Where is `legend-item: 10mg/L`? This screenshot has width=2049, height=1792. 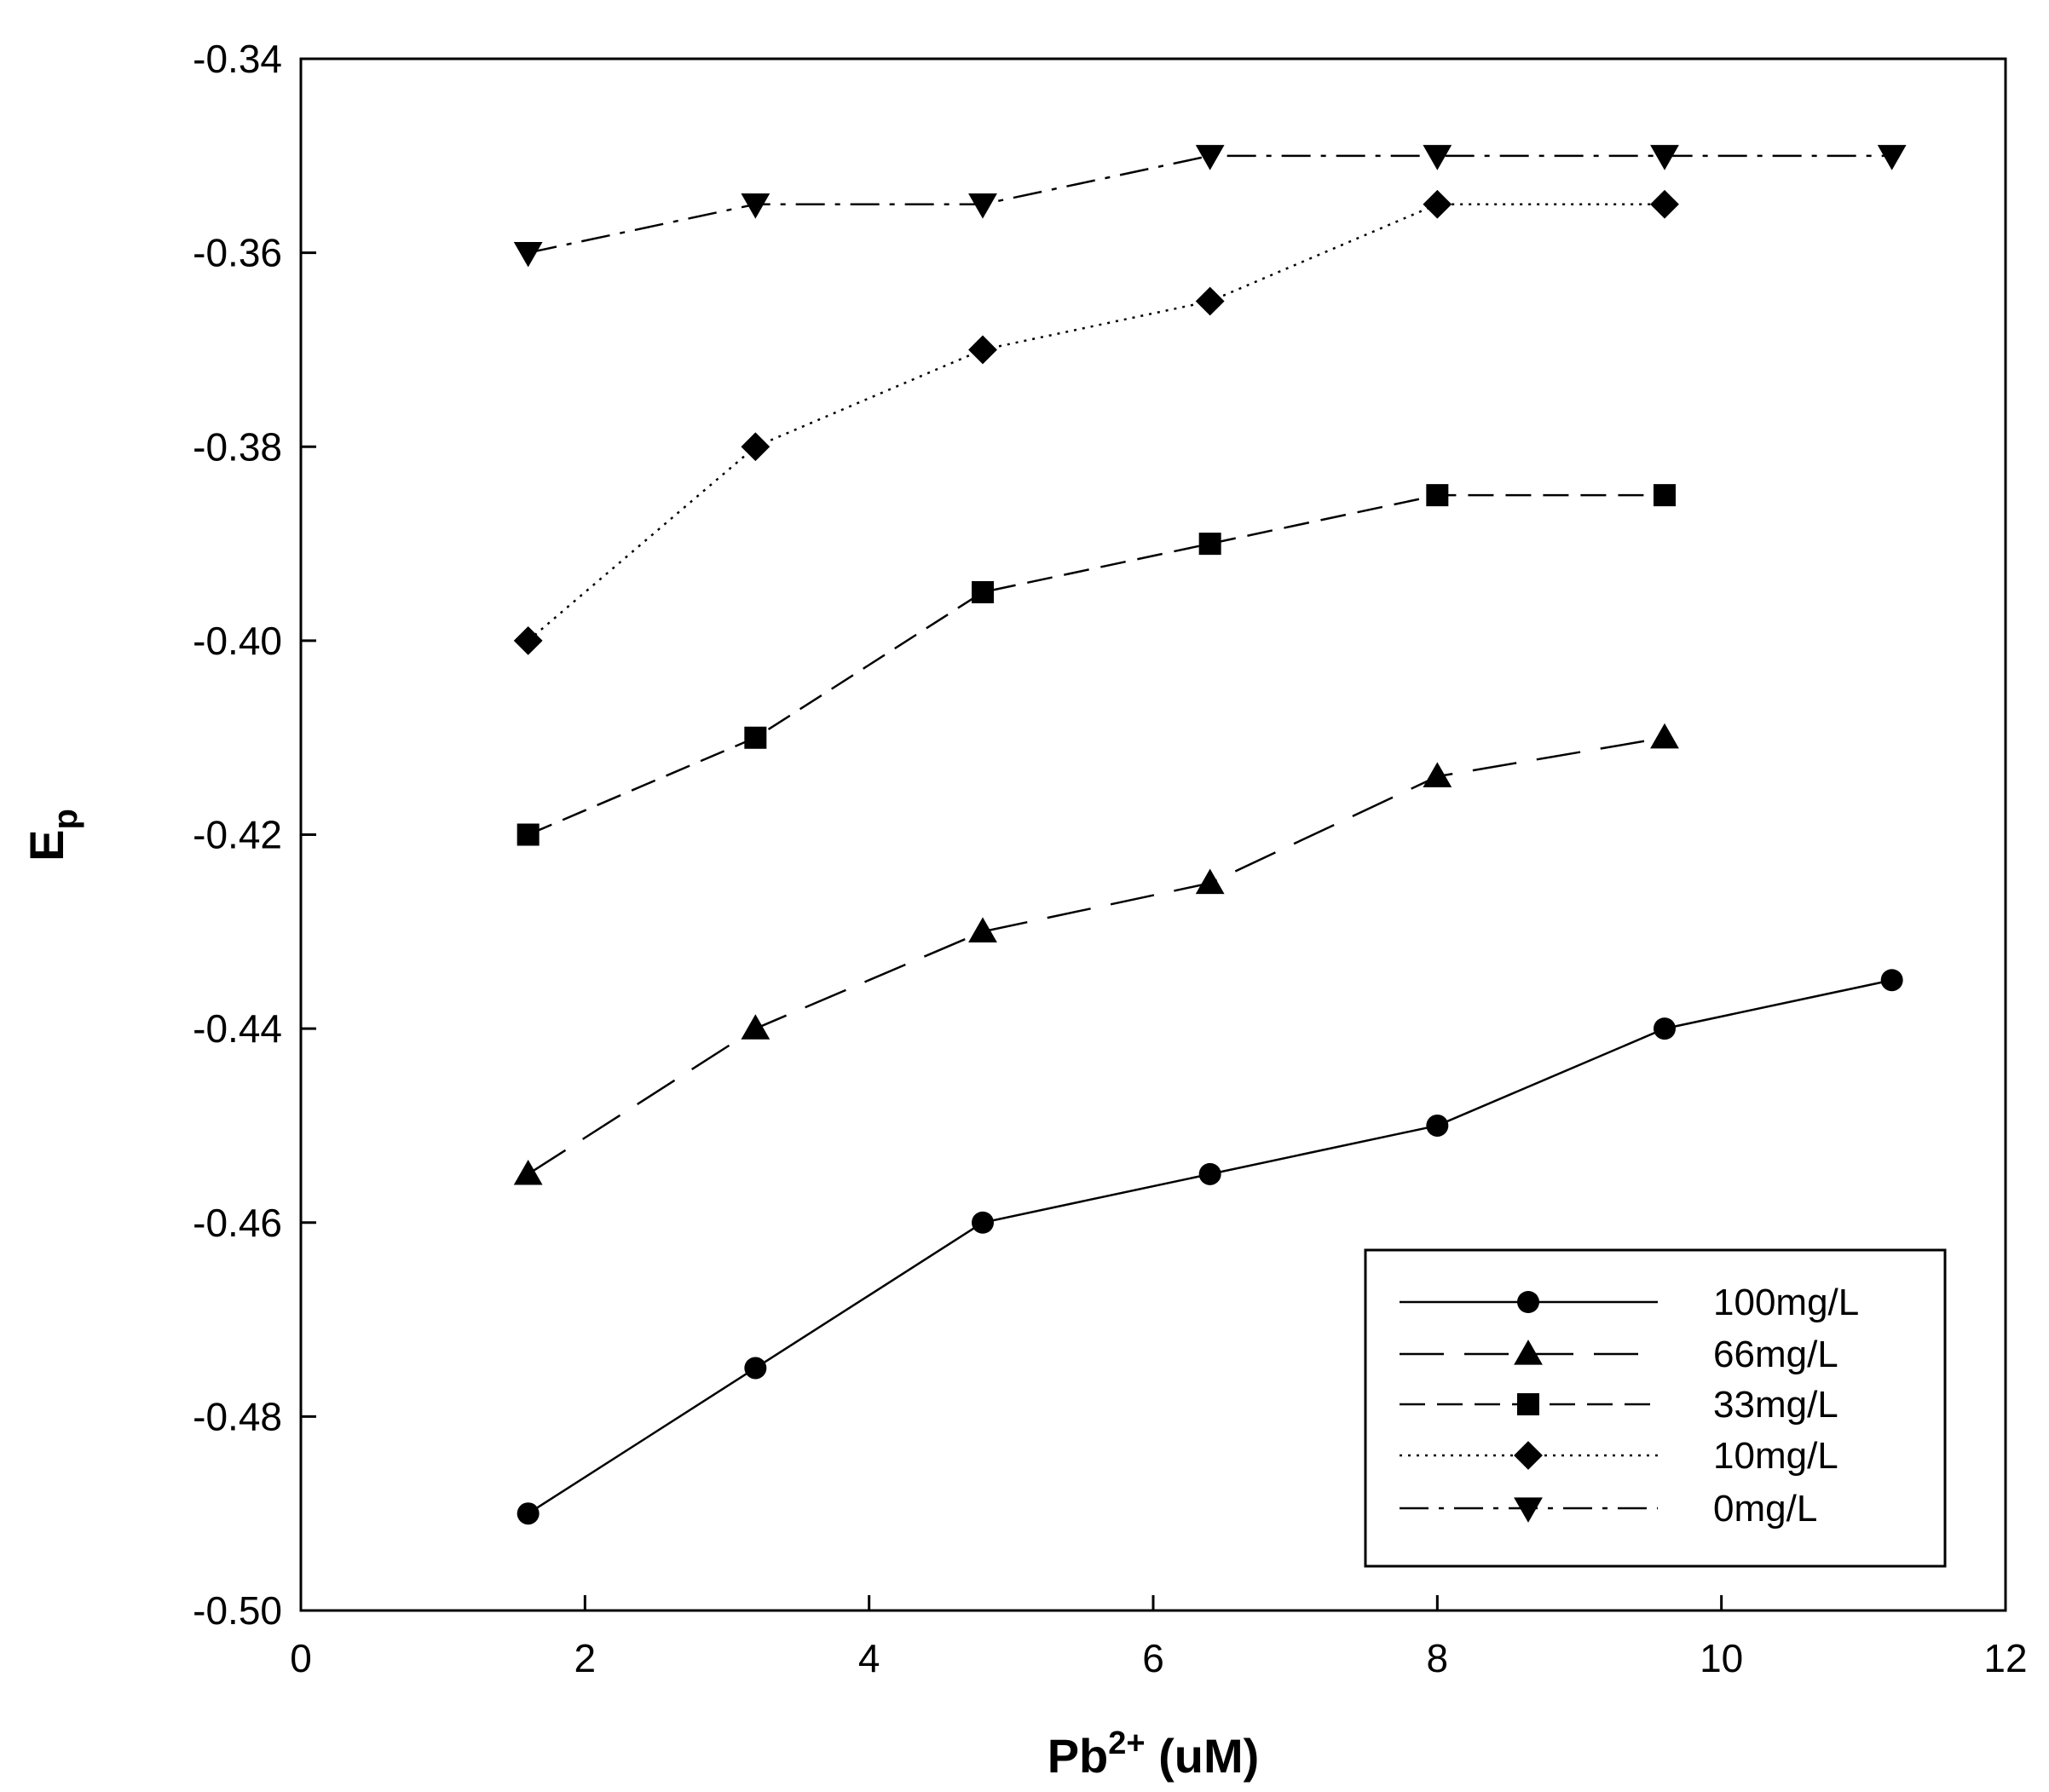 legend-item: 10mg/L is located at coordinates (1619, 1456).